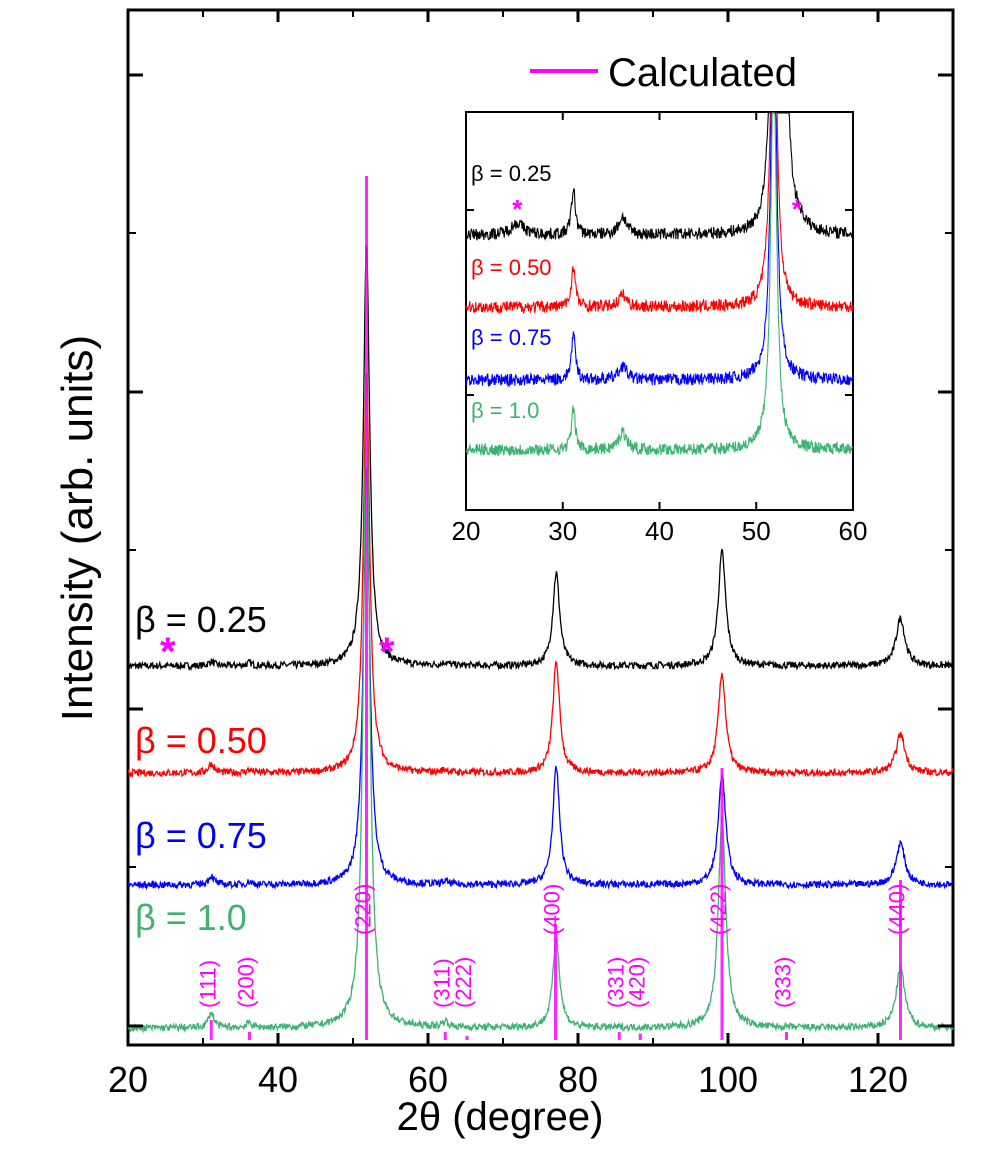 The width and height of the screenshot is (997, 1155). Describe the element at coordinates (511, 173) in the screenshot. I see `inset-series-label-1: β = 0.25` at that location.